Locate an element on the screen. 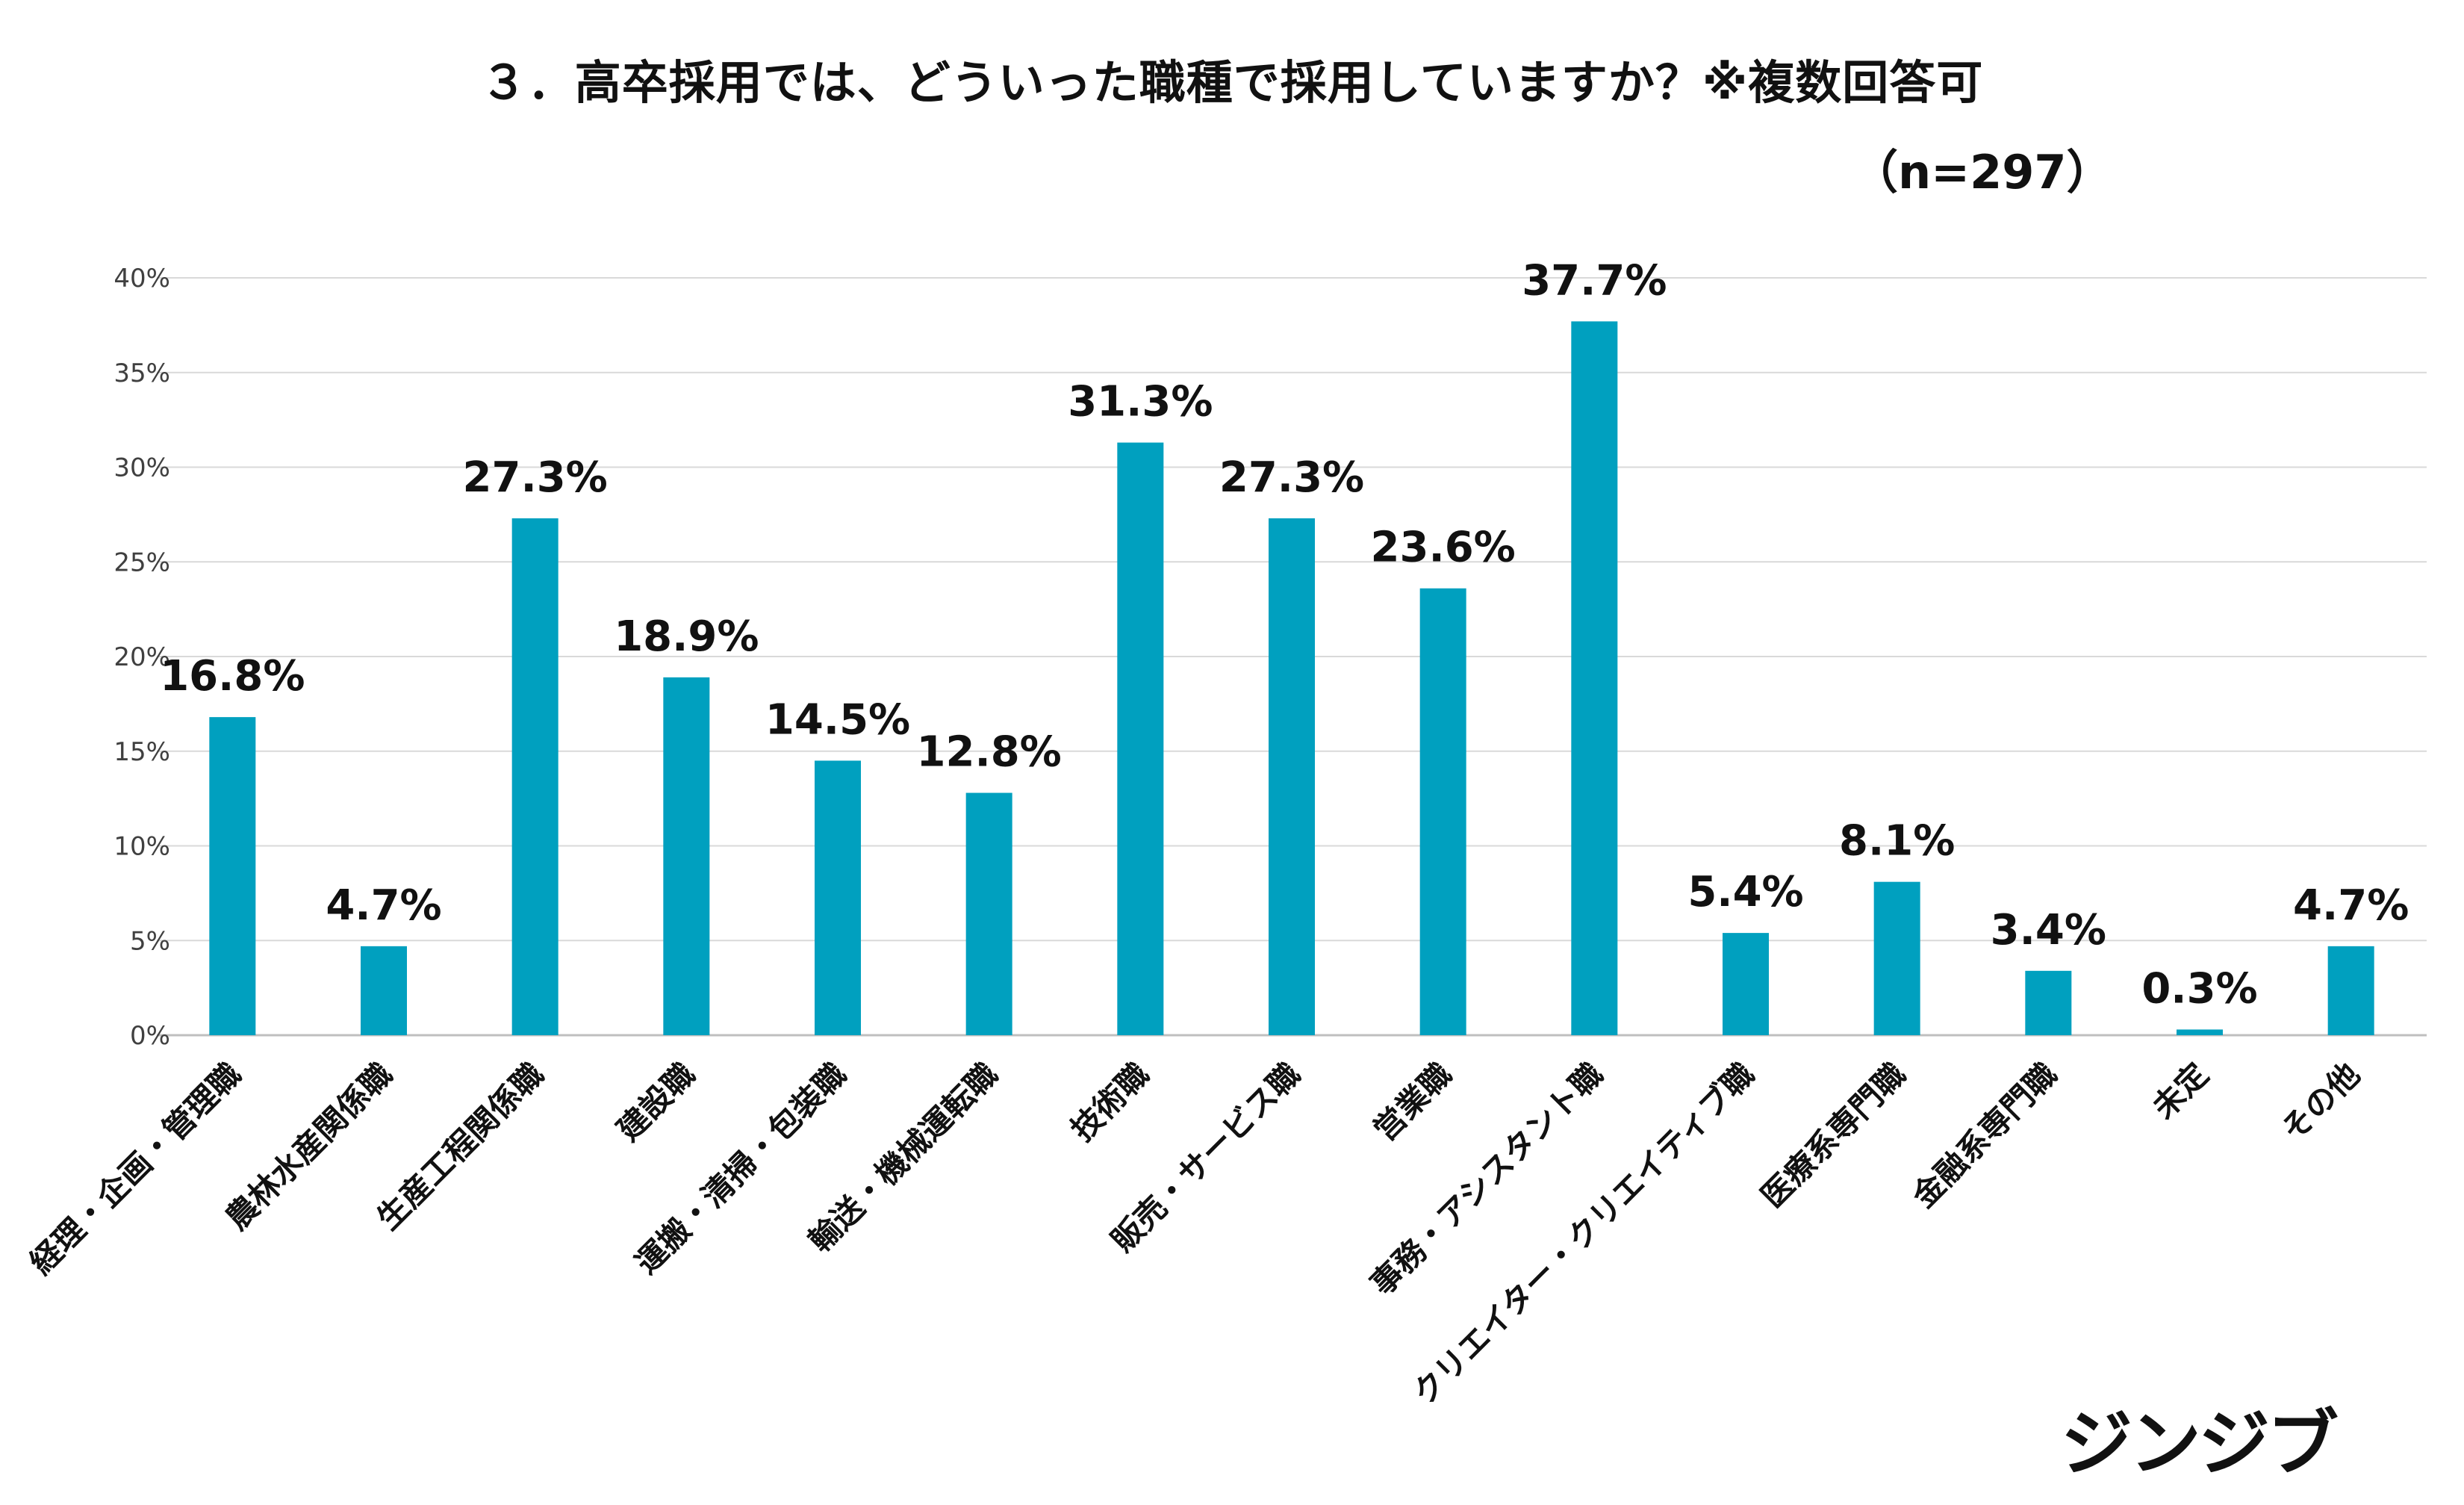  y-axis-ticks: 0% 5% 10% 15% 20% 25% 30% 35% 40% is located at coordinates (141, 658).